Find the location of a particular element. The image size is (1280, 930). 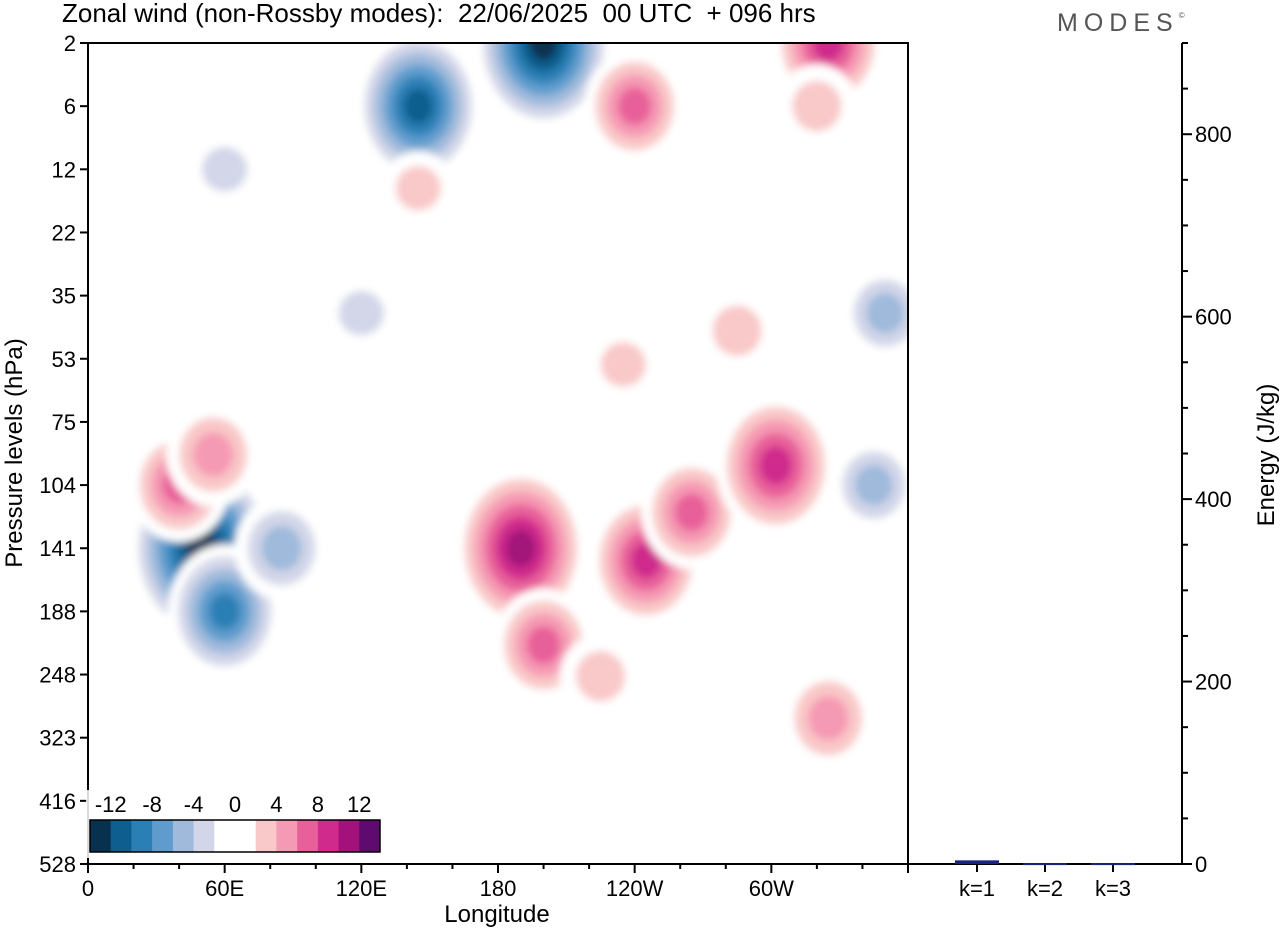

x-tick-label: 120E is located at coordinates (361, 888).